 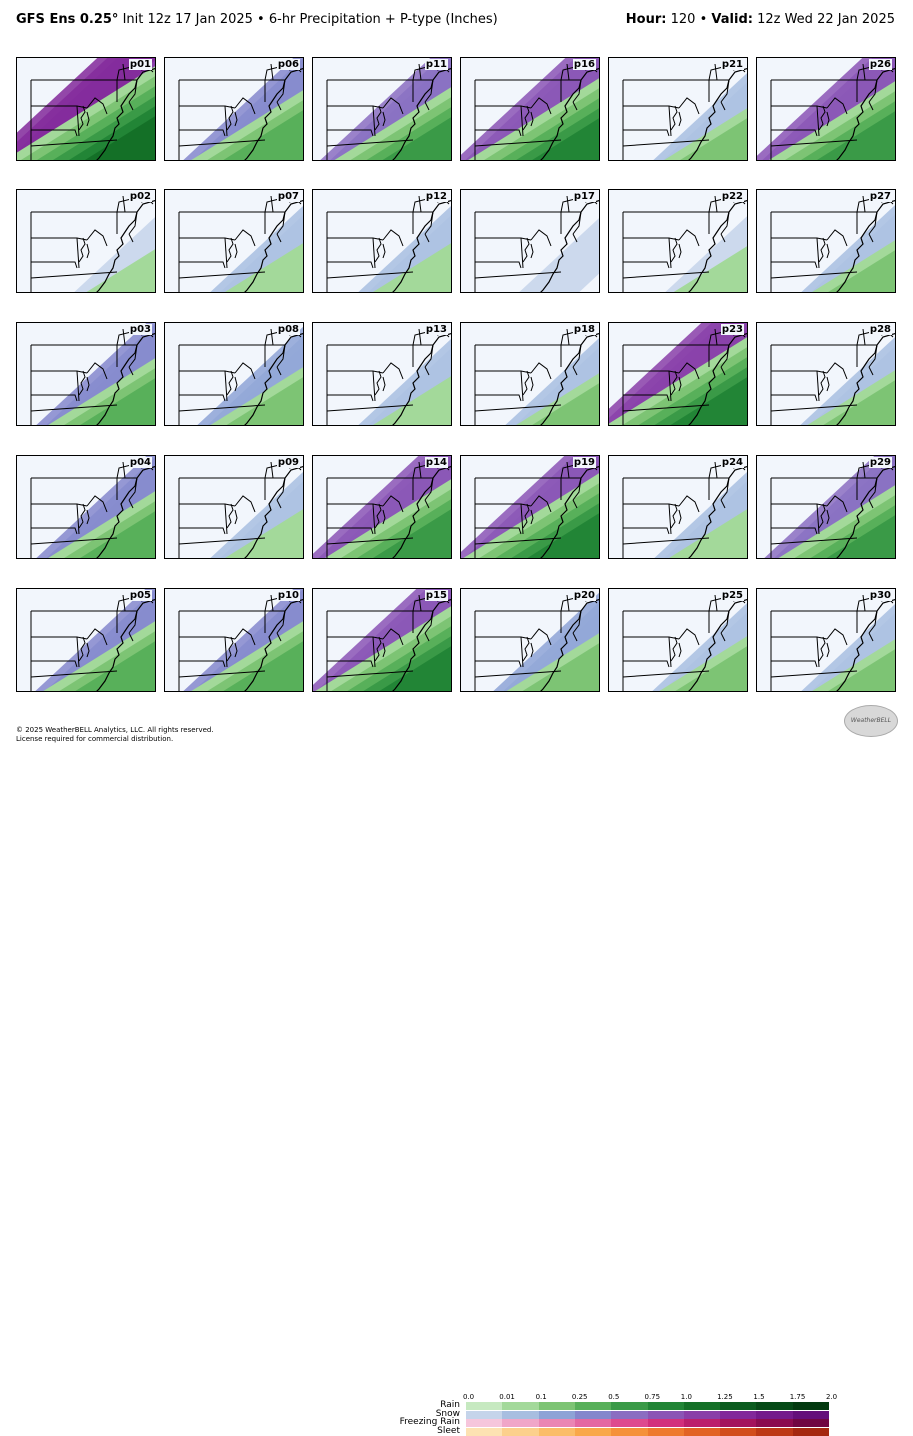 I want to click on legend-tick: 0.75, so click(x=652, y=1397).